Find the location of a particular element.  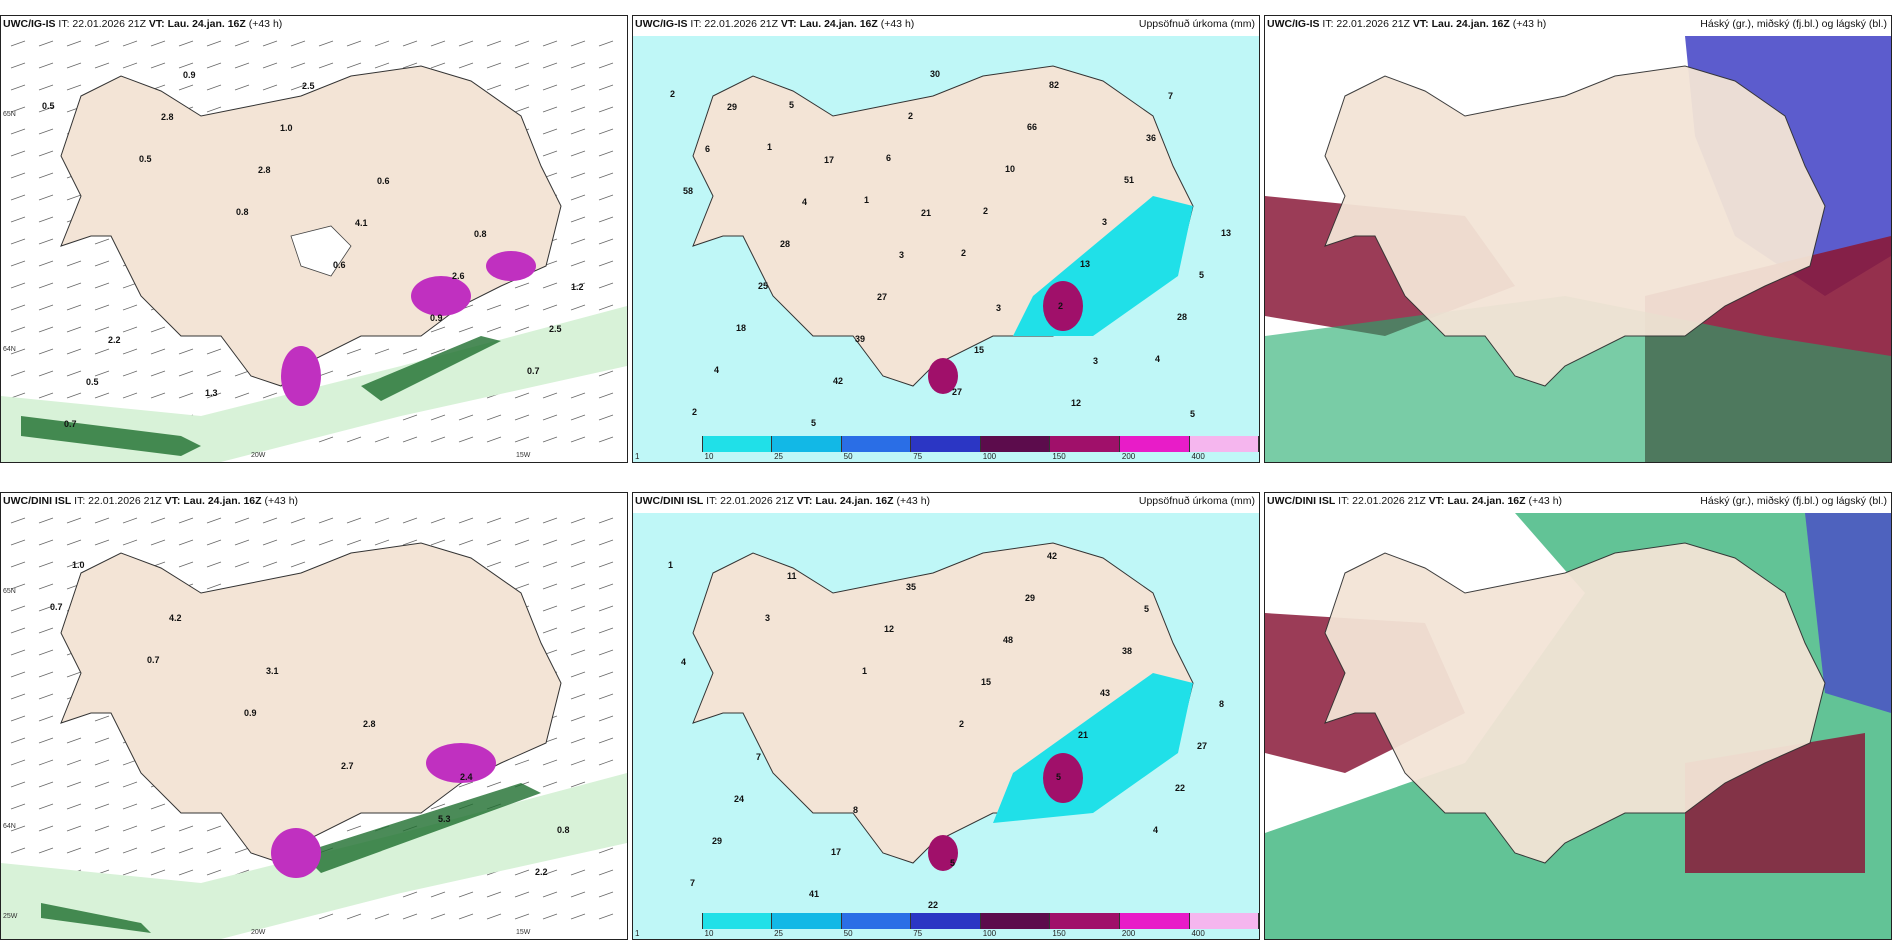

legend-tick: 50 is located at coordinates (848, 456).